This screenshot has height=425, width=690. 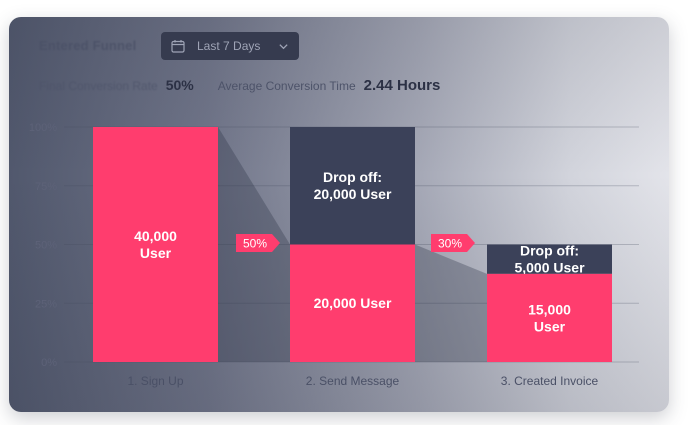 I want to click on conversion-rate-label: 50%, so click(x=255, y=244).